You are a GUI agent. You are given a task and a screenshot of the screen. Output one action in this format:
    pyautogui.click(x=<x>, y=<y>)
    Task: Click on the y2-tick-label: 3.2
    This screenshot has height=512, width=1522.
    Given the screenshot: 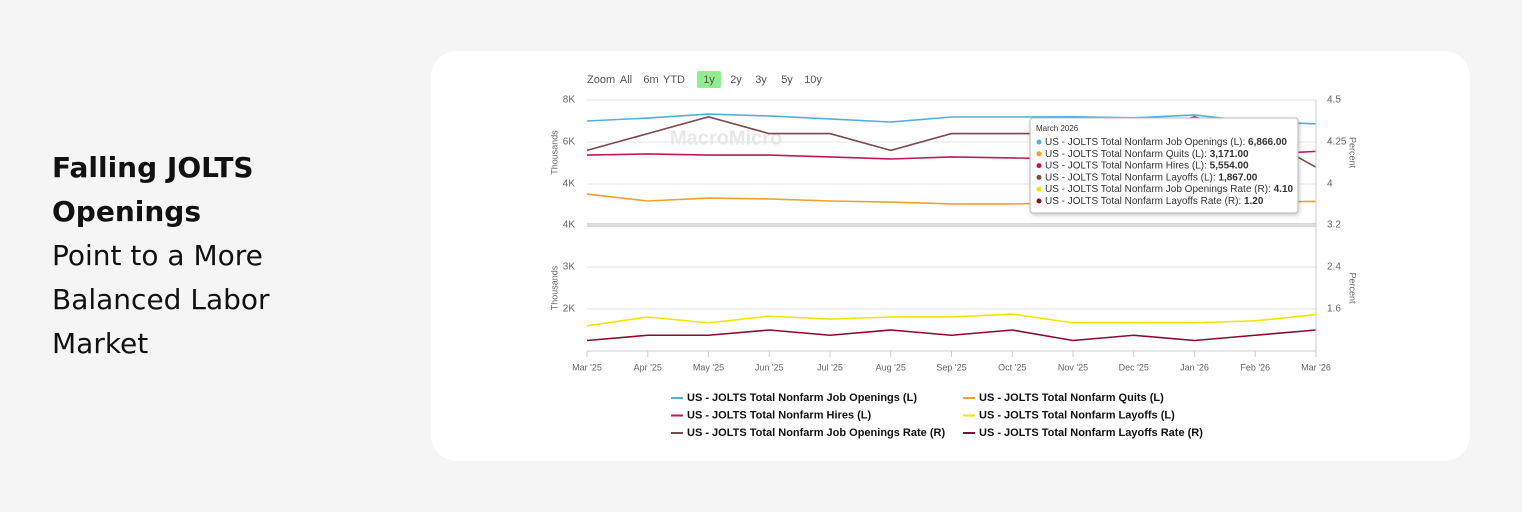 What is the action you would take?
    pyautogui.click(x=1334, y=225)
    